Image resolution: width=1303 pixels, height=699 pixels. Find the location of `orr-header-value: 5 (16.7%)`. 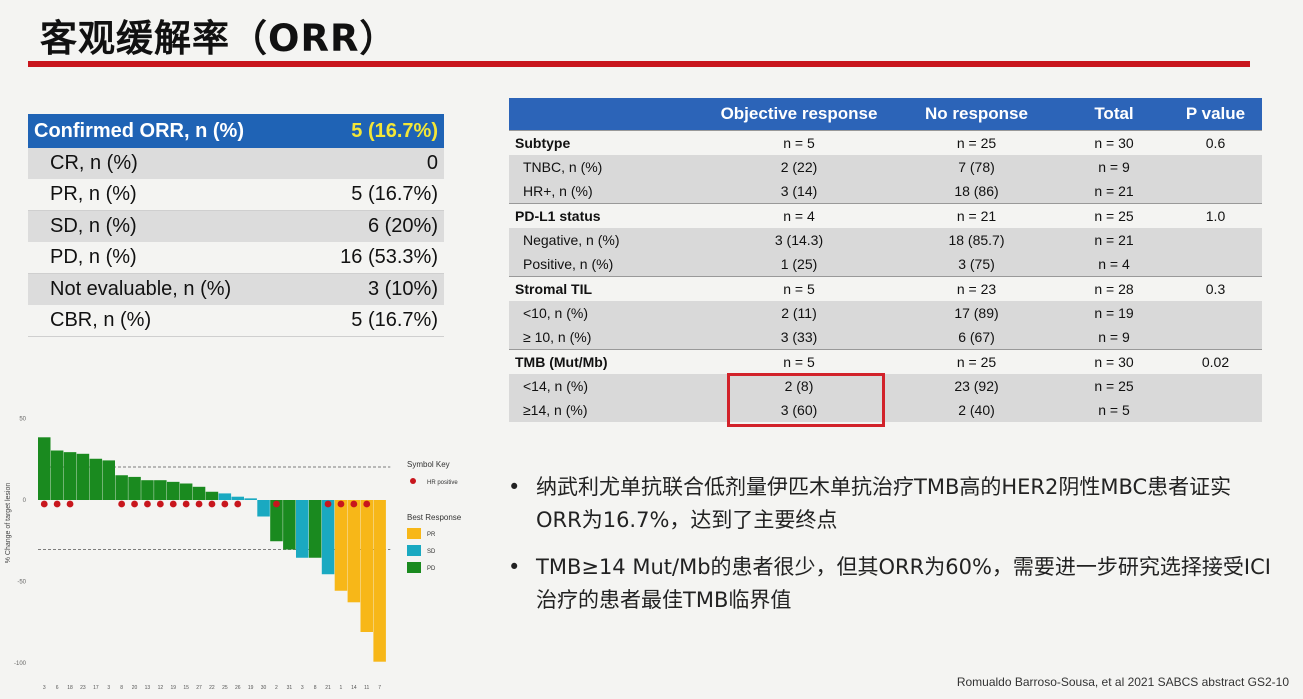

orr-header-value: 5 (16.7%) is located at coordinates (376, 131).